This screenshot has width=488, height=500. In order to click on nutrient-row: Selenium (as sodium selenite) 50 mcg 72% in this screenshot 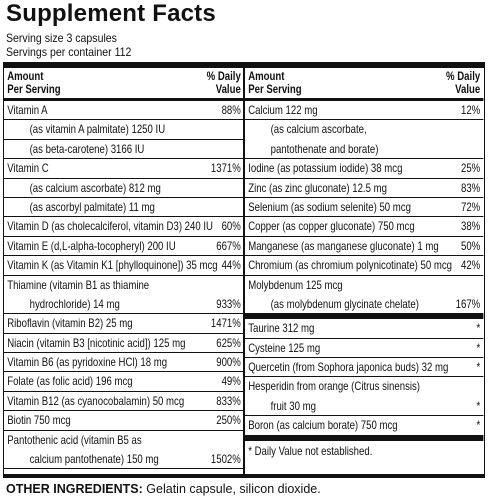, I will do `click(364, 208)`.